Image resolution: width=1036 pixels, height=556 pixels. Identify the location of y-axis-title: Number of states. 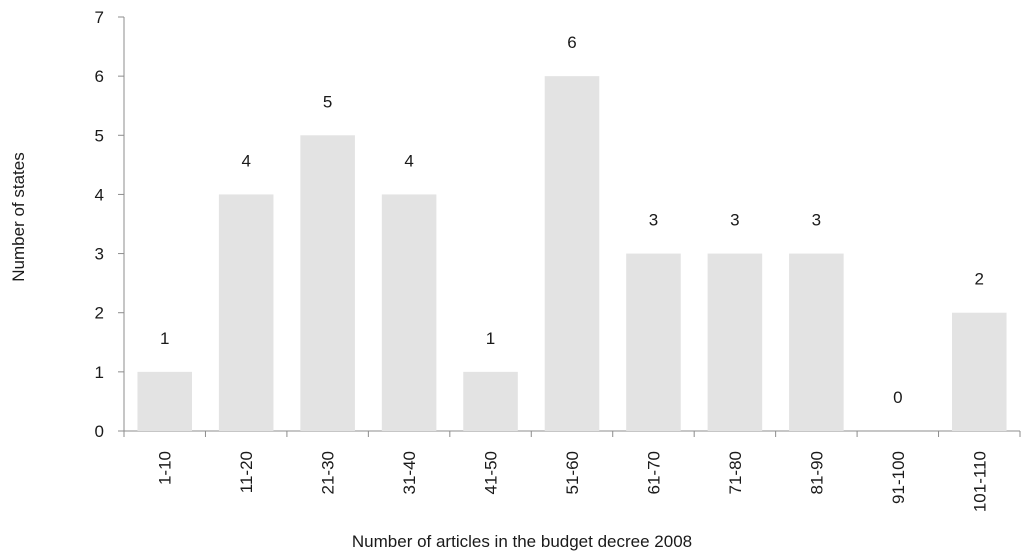
(18, 216).